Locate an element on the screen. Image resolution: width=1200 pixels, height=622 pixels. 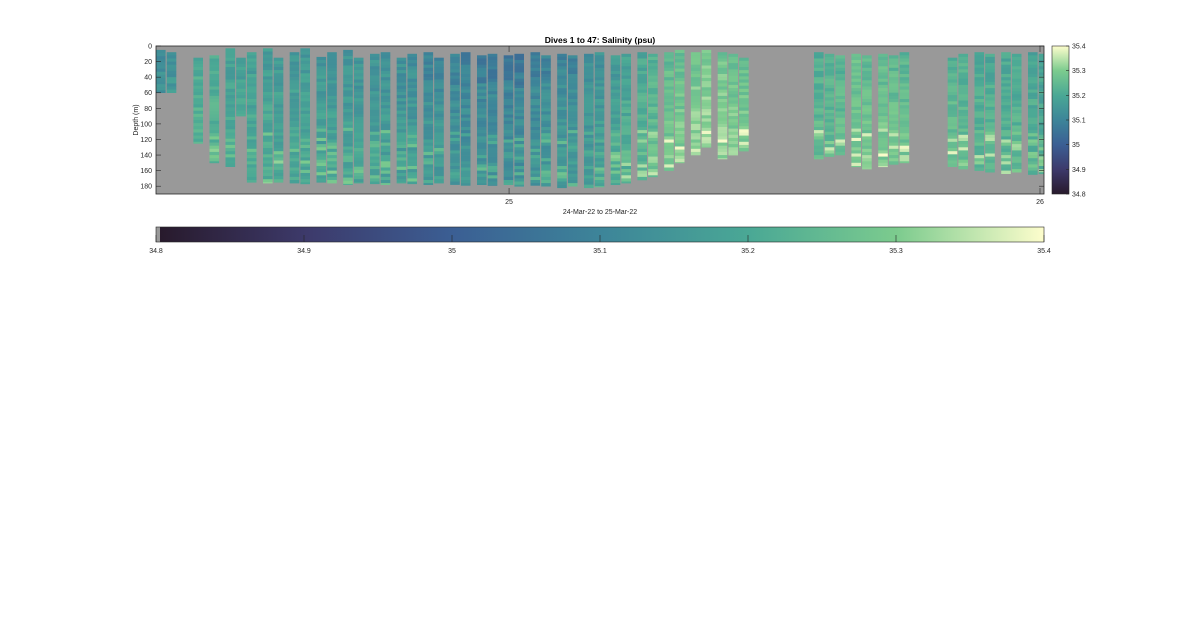
colorbar-vertical-tick-label: 35.1 is located at coordinates (1079, 121).